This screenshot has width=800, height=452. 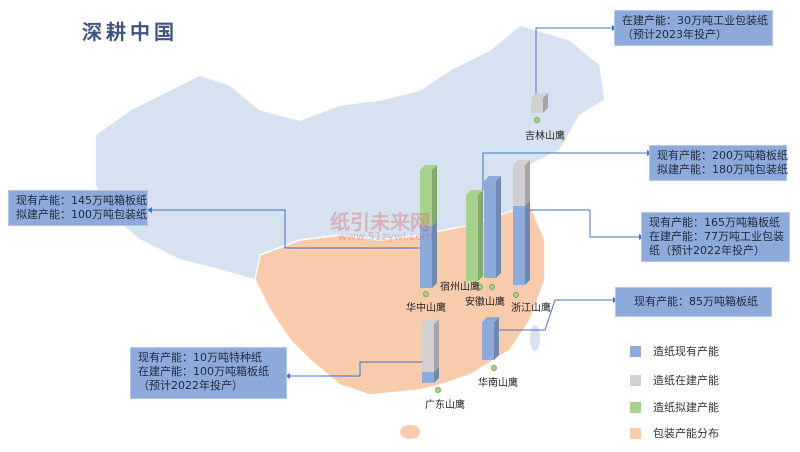 What do you see at coordinates (516, 295) in the screenshot?
I see `site-dot-zhejiang` at bounding box center [516, 295].